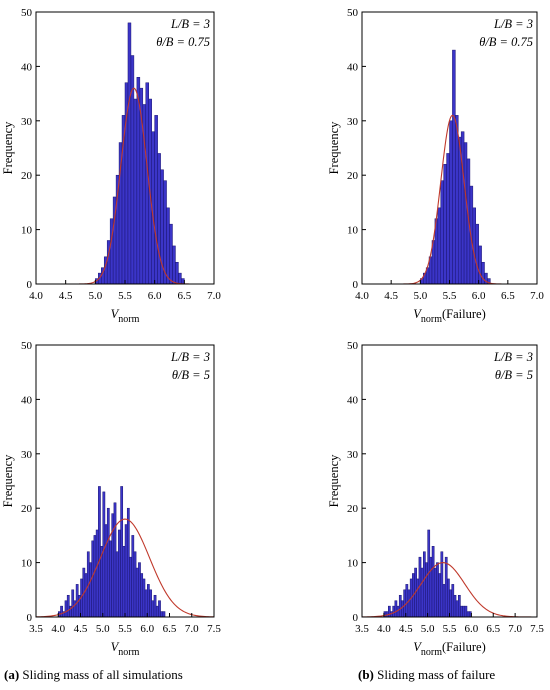 The image size is (550, 690). I want to click on y-tick-label: 50, so click(353, 13).